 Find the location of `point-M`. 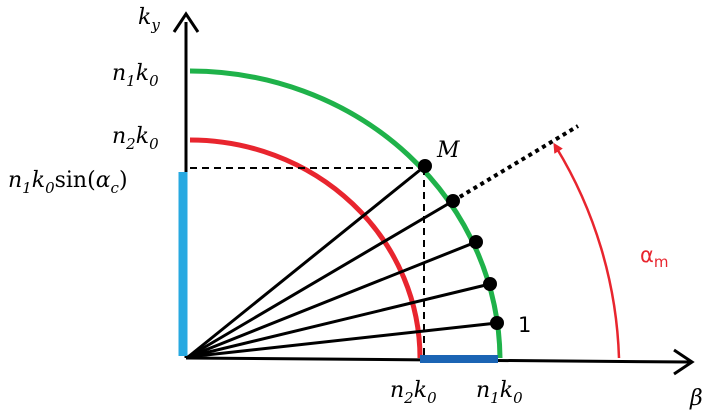

point-M is located at coordinates (425, 166).